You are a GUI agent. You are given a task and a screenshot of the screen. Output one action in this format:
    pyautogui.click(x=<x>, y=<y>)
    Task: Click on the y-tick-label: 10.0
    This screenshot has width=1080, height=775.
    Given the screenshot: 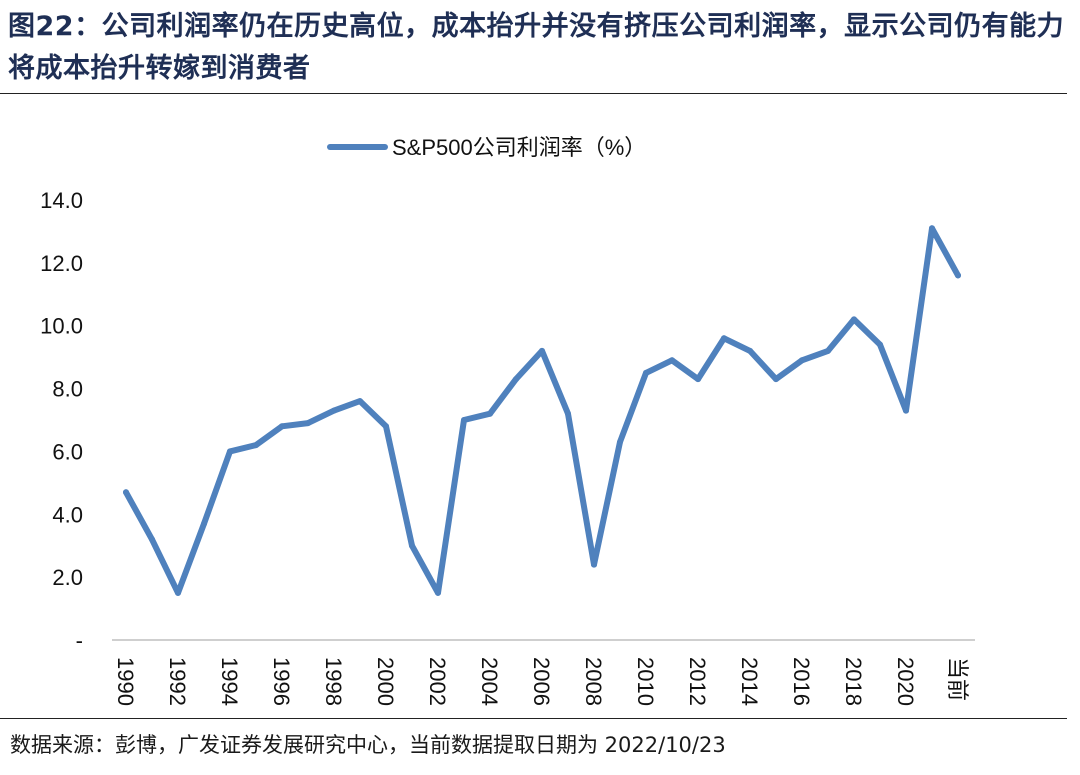 What is the action you would take?
    pyautogui.click(x=61, y=326)
    